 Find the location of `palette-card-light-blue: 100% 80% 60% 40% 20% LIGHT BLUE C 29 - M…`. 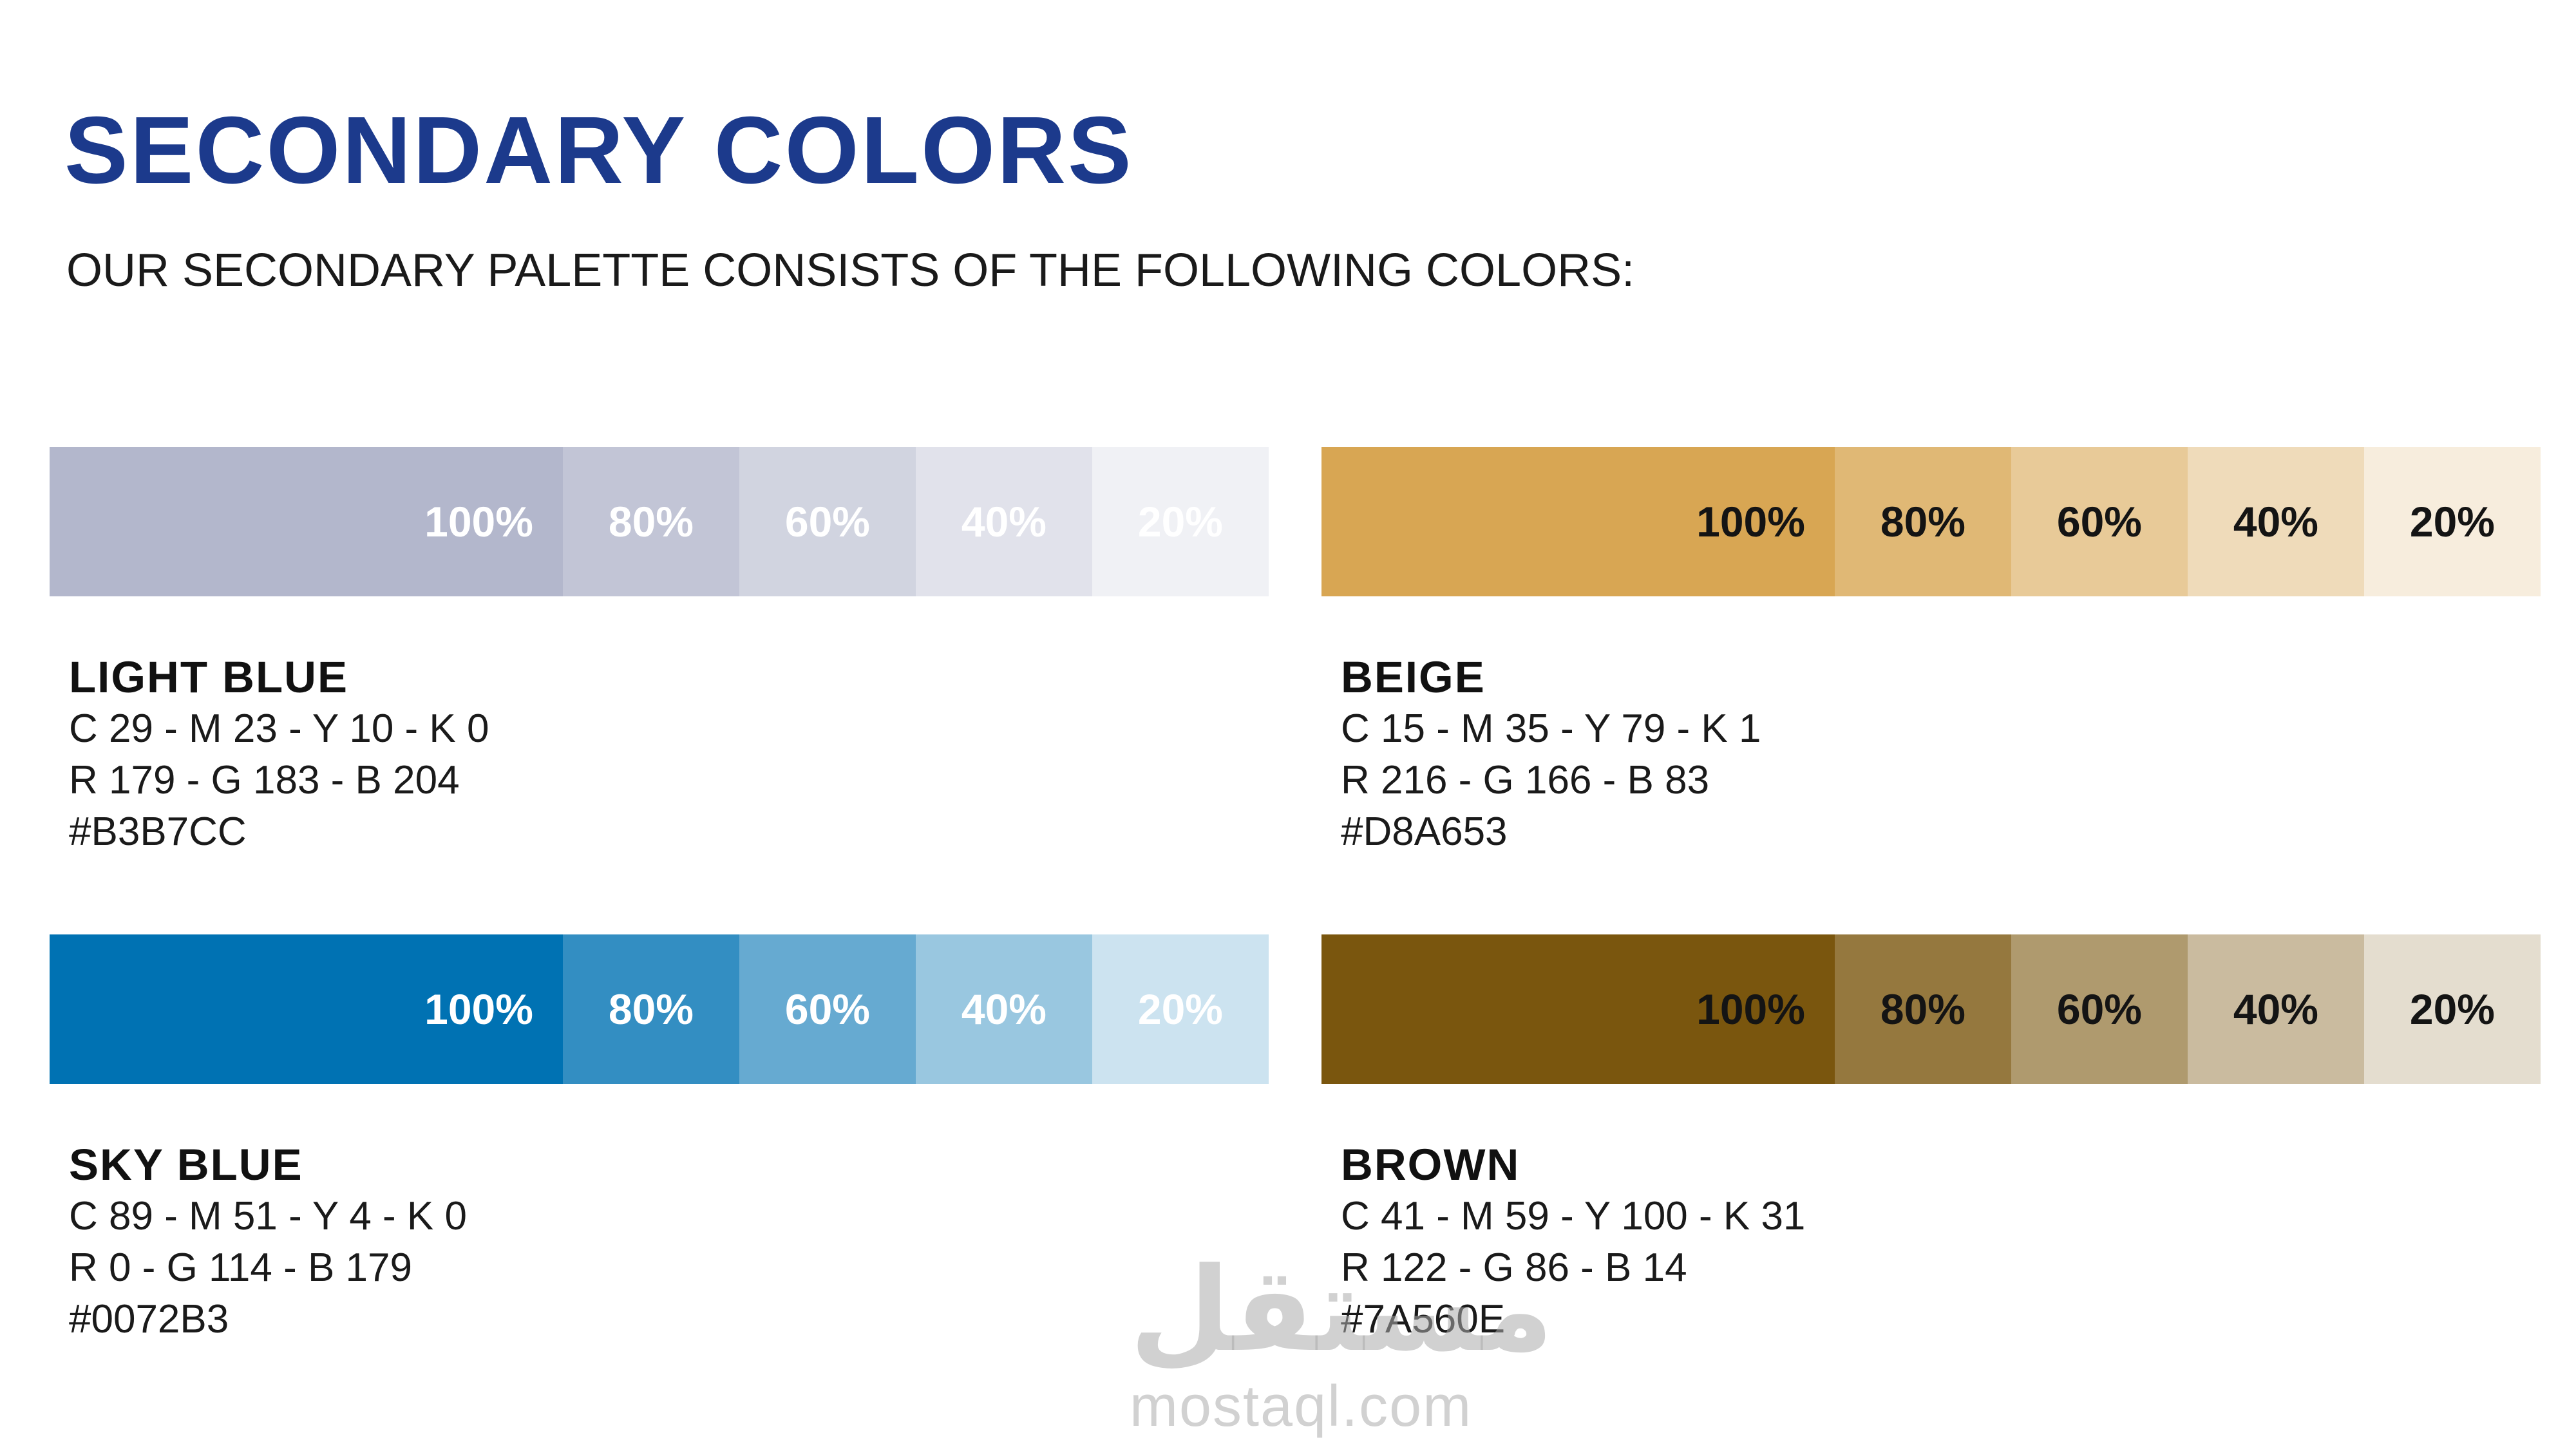

palette-card-light-blue: 100% 80% 60% 40% 20% LIGHT BLUE C 29 - M… is located at coordinates (659, 673).